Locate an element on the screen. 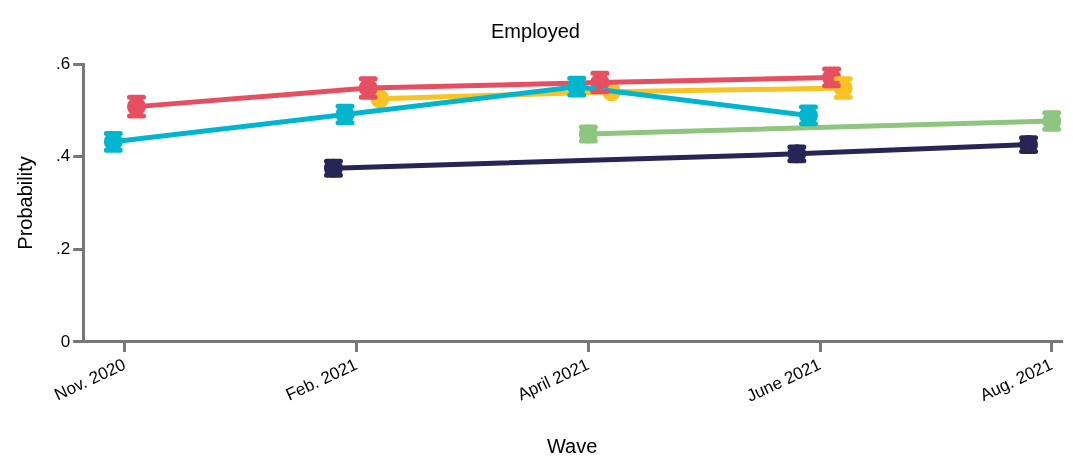  y-axis-title: Probability is located at coordinates (24, 203).